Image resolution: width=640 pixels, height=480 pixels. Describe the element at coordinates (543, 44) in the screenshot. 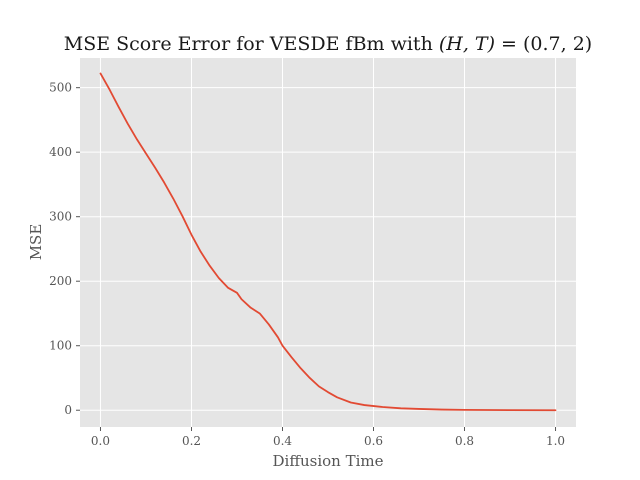

I see `chart-title-math-eq: = (0.7, 2)` at that location.